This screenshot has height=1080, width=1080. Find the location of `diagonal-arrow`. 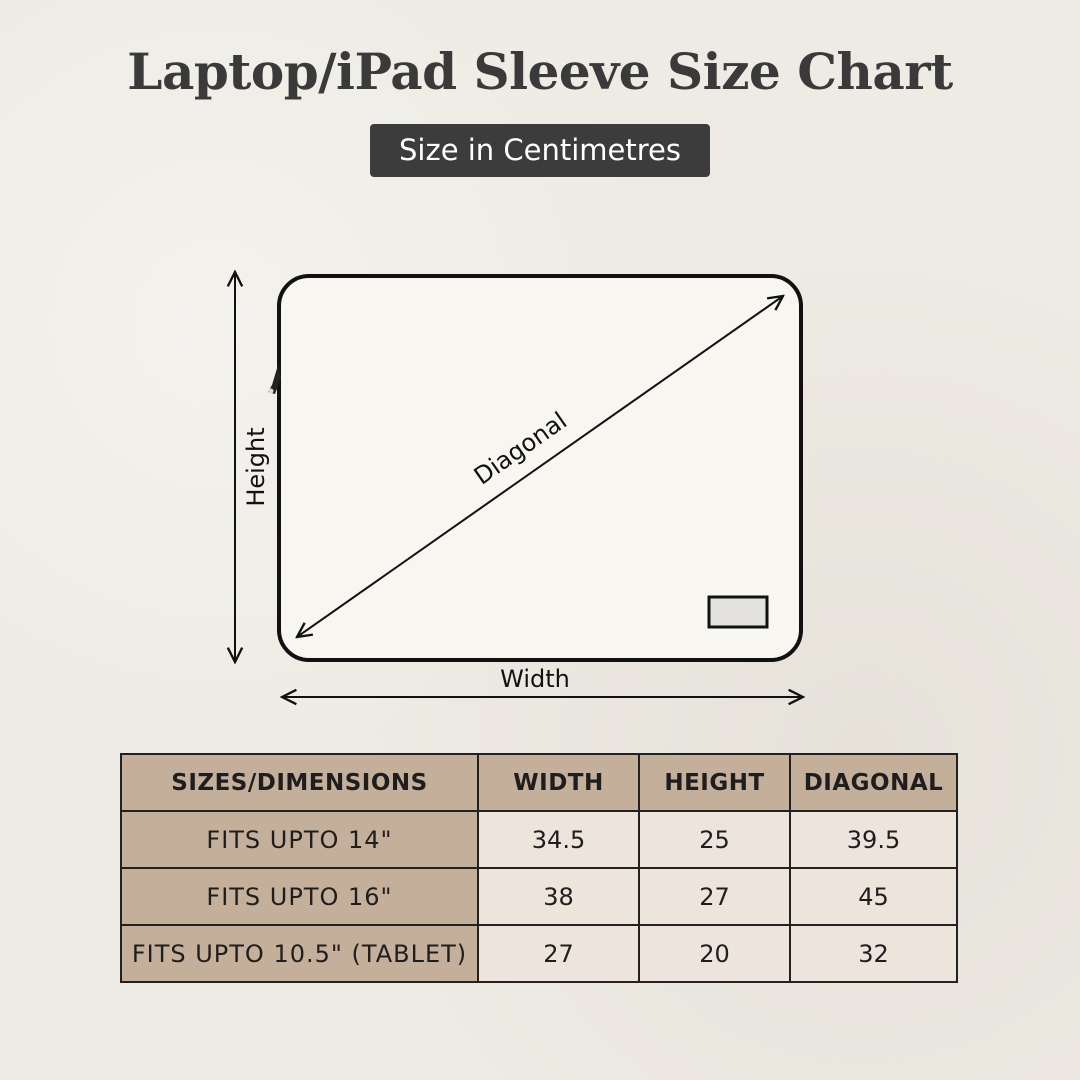

diagonal-arrow is located at coordinates (540, 466).